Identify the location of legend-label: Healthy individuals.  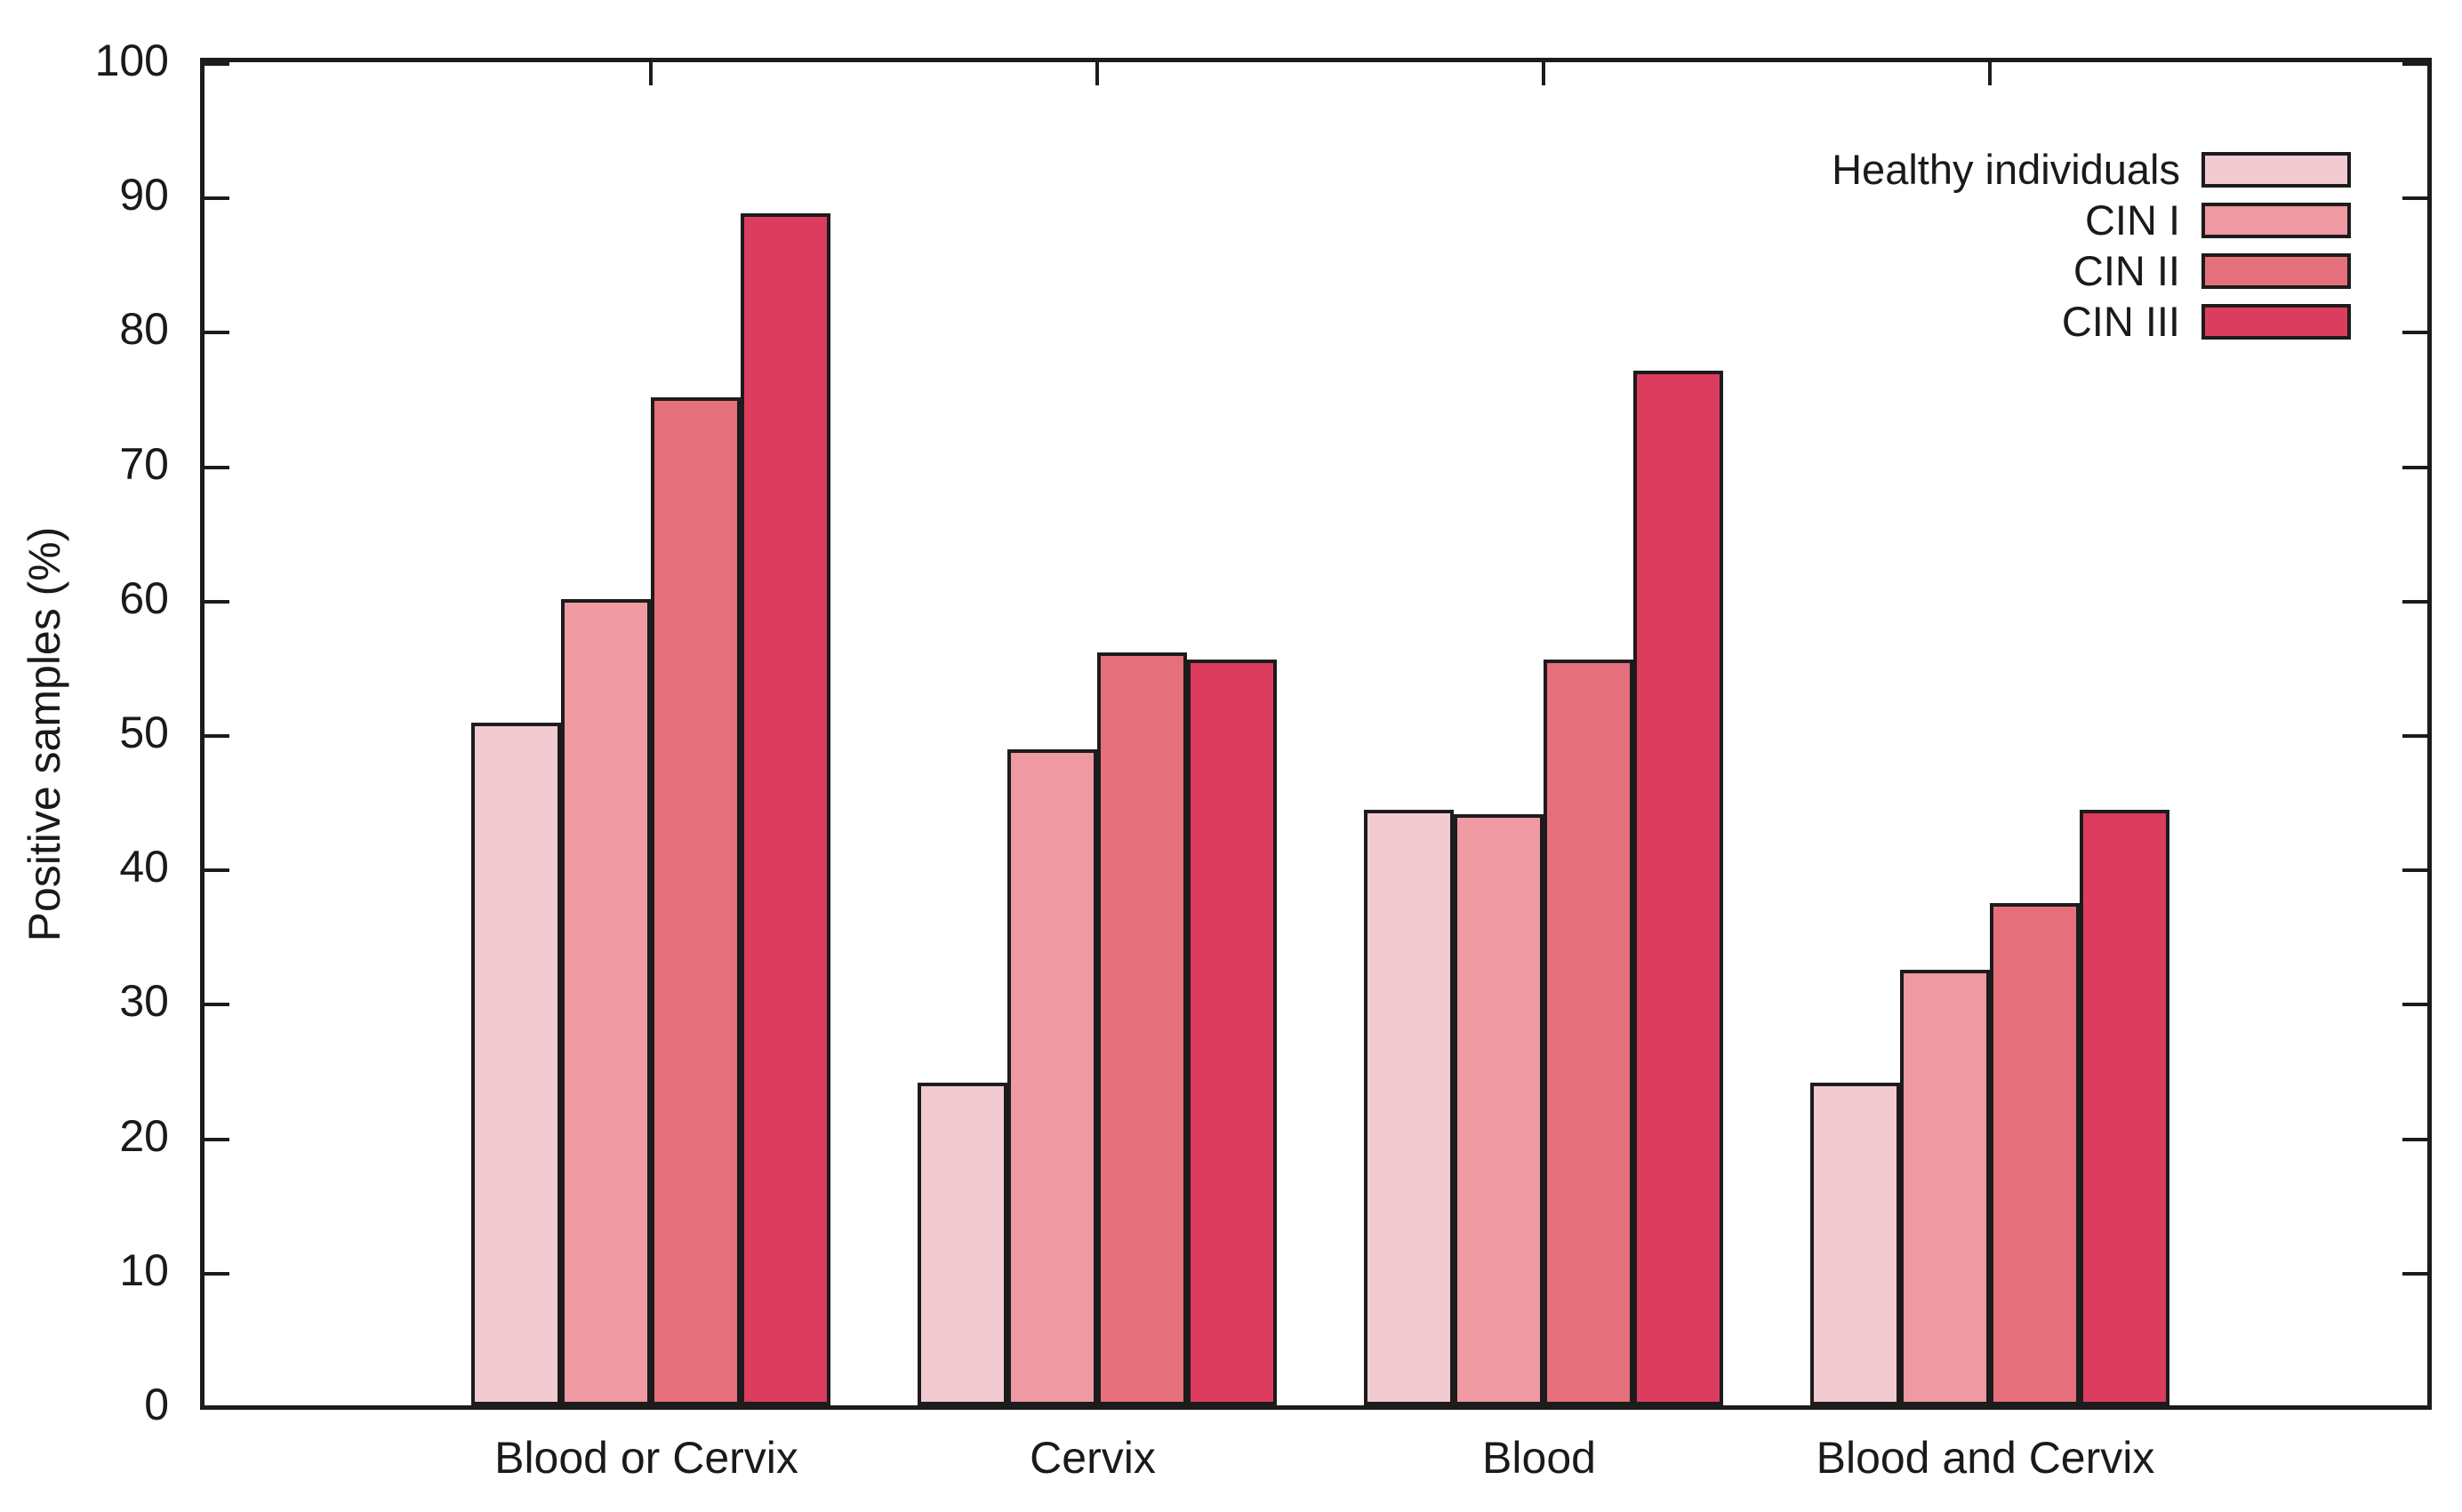
(2006, 169).